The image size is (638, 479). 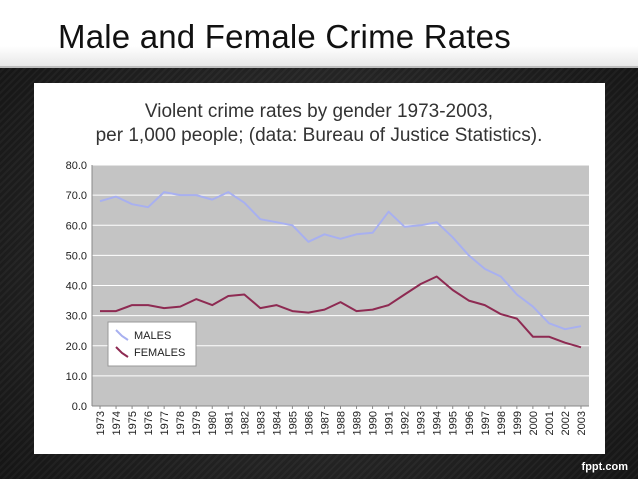 What do you see at coordinates (342, 423) in the screenshot?
I see `x-tick-label: 1988` at bounding box center [342, 423].